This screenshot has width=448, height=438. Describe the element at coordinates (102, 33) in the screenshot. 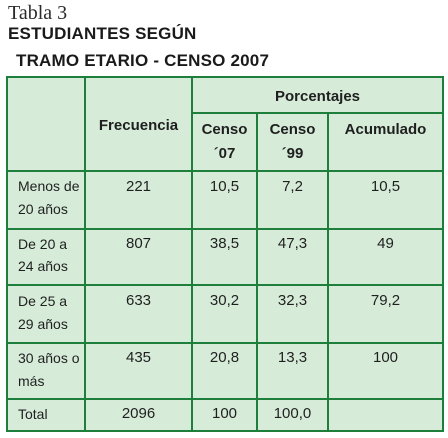

I see `table-title-line1: ESTUDIANTES SEGÚN` at that location.